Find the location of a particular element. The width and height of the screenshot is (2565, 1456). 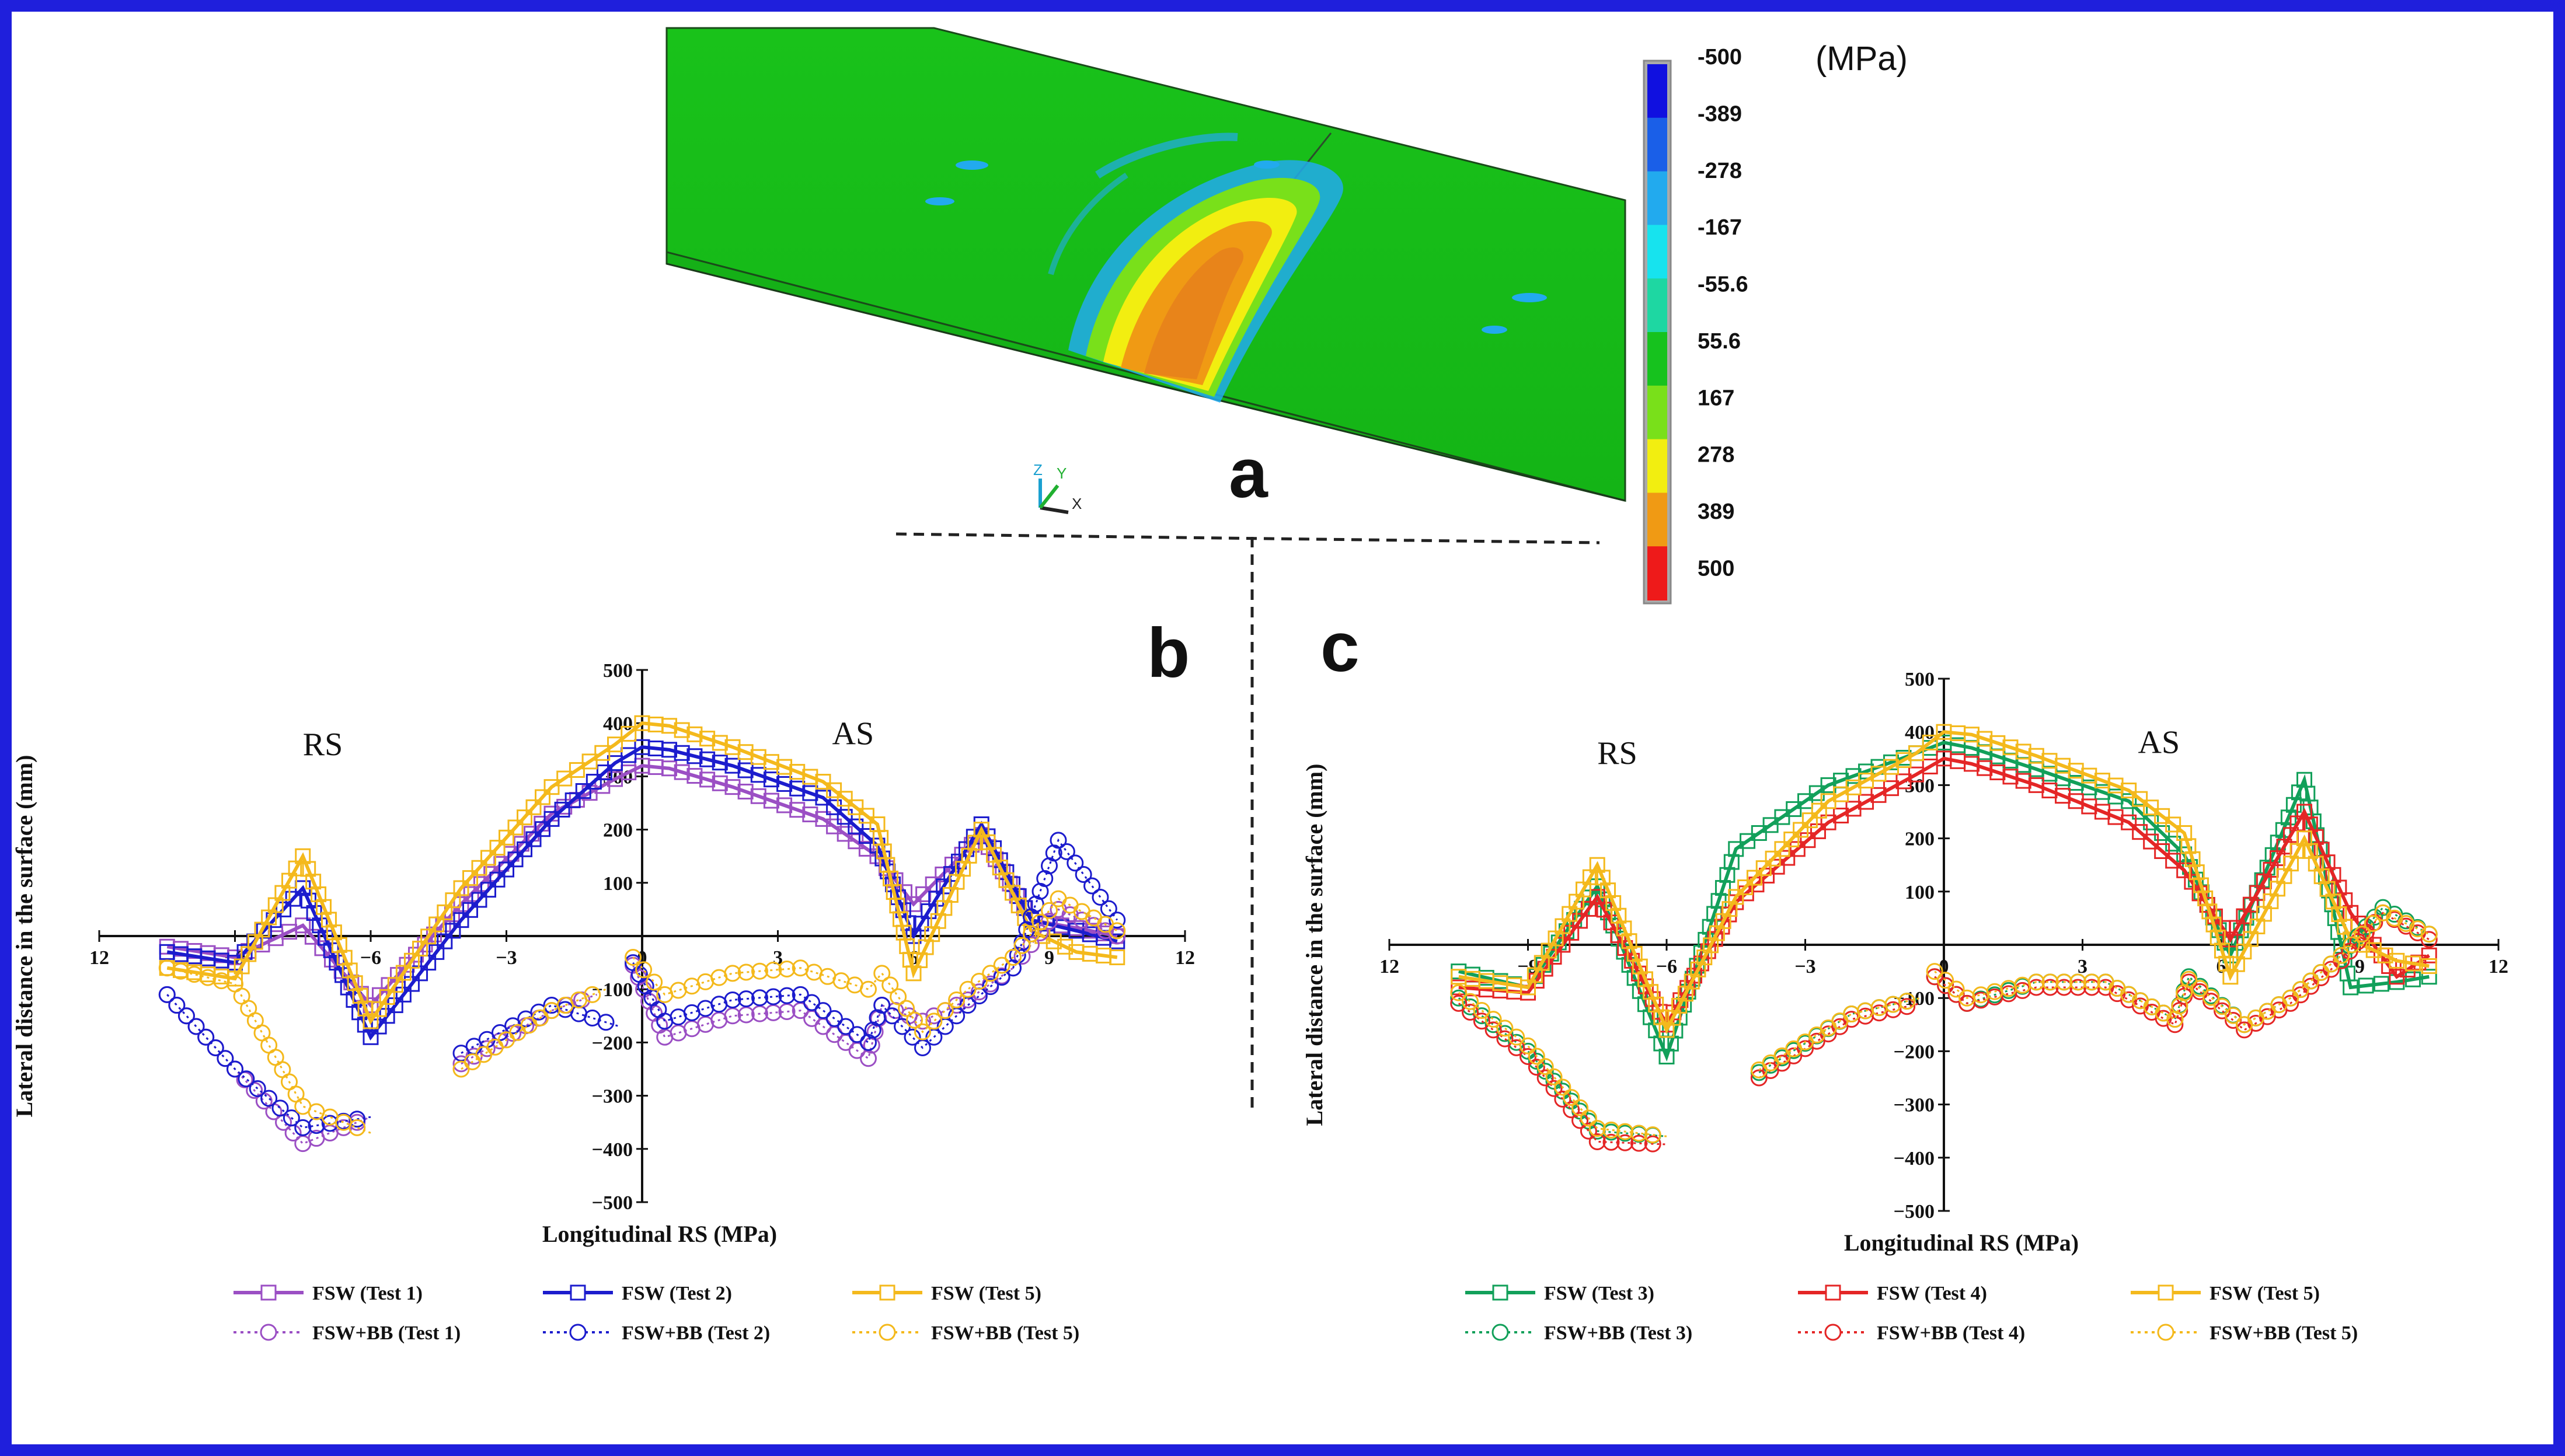

coordinate-triad: Z Y X is located at coordinates (1057, 487).